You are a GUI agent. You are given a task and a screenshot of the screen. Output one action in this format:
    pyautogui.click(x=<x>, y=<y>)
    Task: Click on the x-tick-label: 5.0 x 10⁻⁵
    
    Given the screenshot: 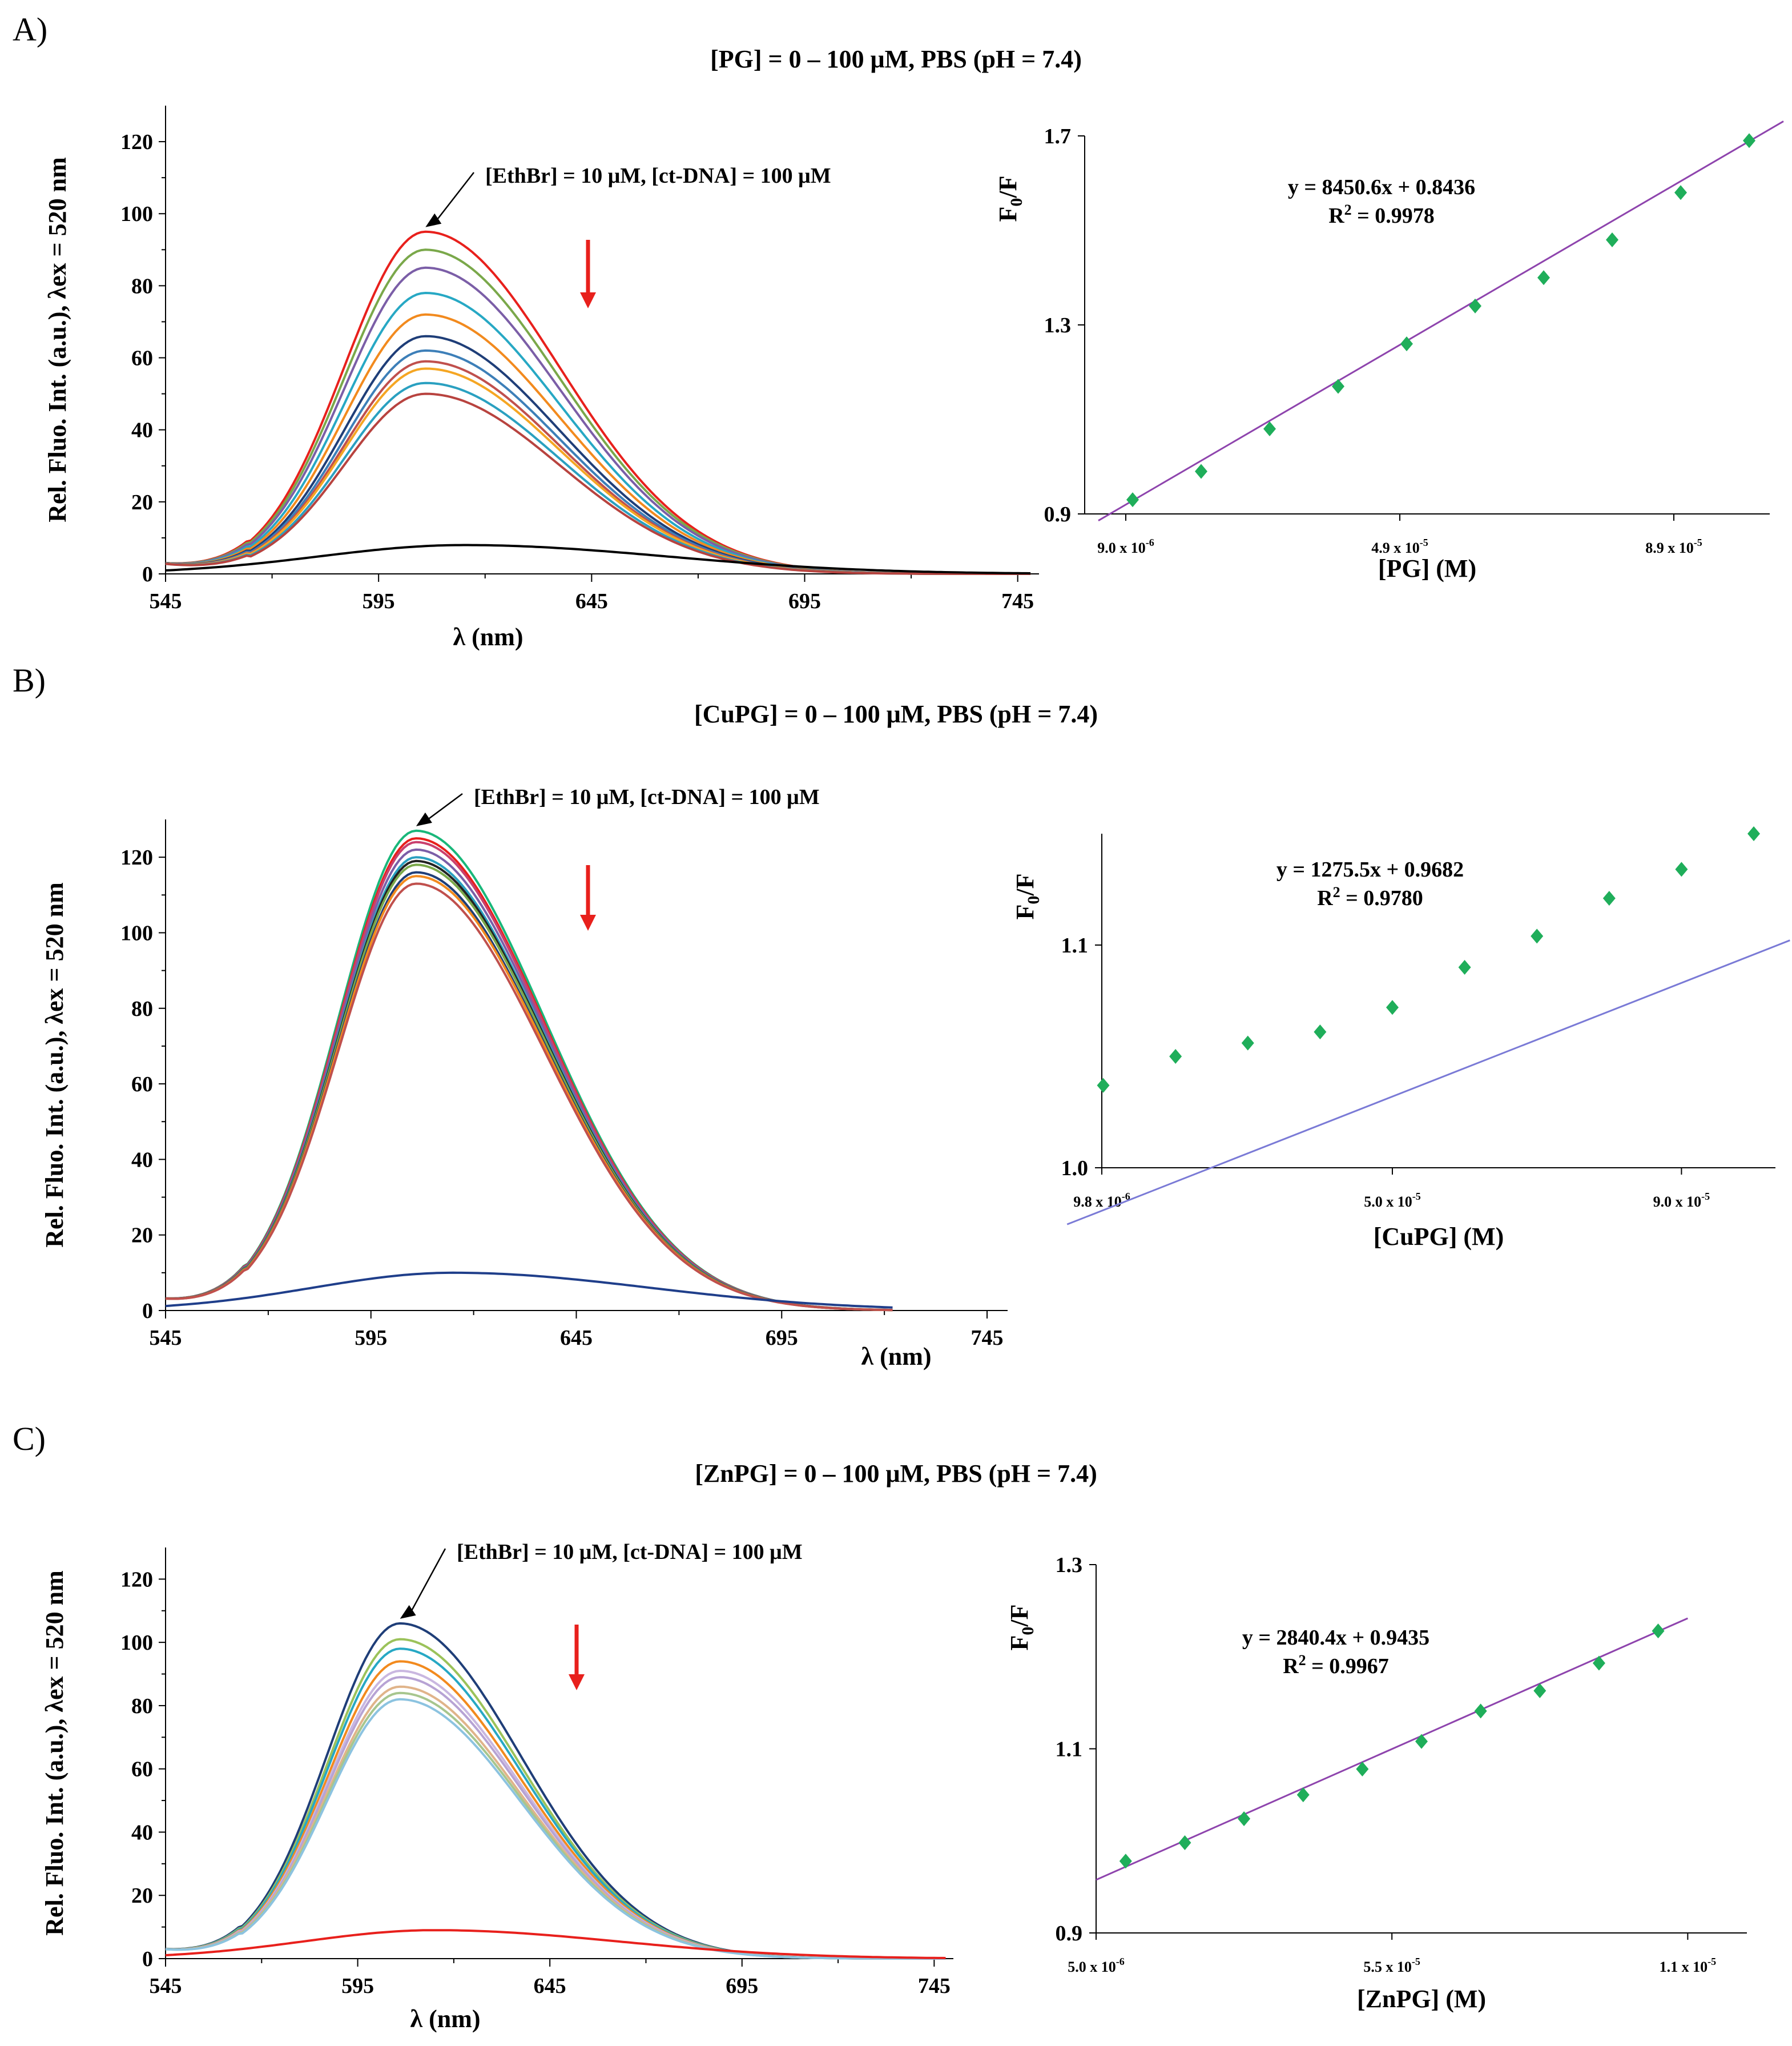 What is the action you would take?
    pyautogui.click(x=1392, y=1200)
    